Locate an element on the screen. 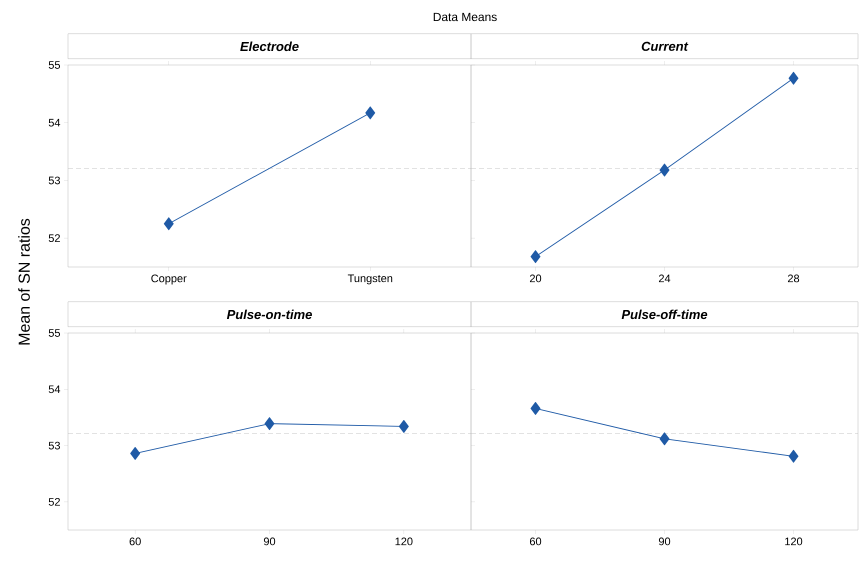  chart-title: Pulse-on-time is located at coordinates (269, 315).